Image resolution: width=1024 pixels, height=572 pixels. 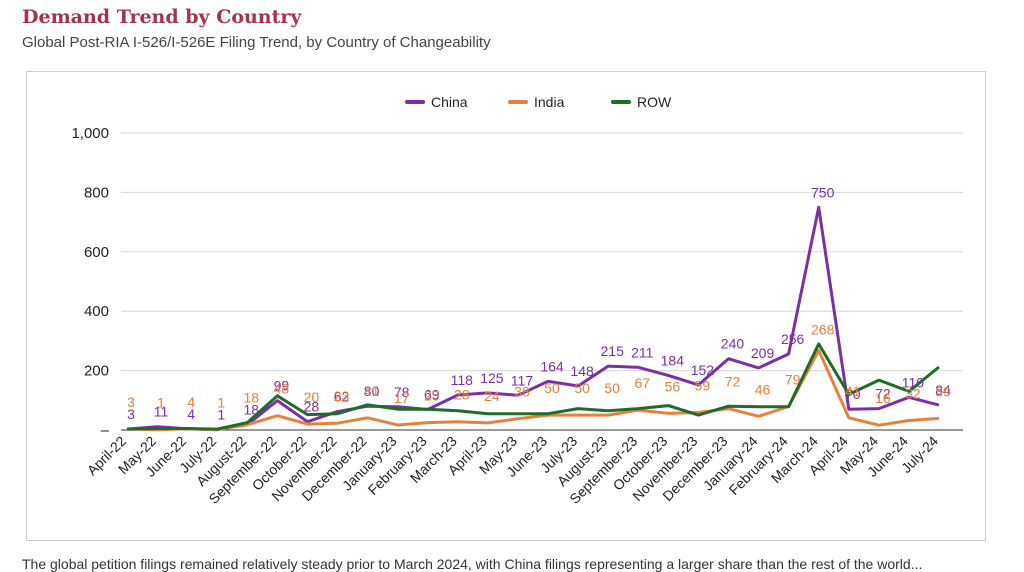 I want to click on data-label-india: 28, so click(x=462, y=395).